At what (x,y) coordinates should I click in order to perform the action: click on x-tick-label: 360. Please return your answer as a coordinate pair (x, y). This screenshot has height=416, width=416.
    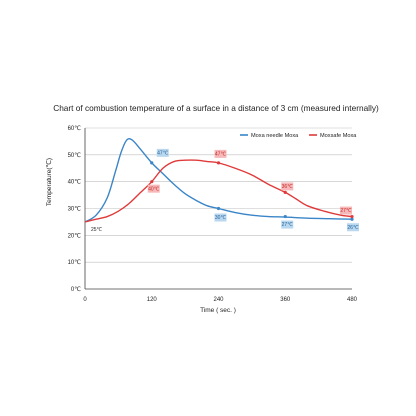
    Looking at the image, I should click on (285, 300).